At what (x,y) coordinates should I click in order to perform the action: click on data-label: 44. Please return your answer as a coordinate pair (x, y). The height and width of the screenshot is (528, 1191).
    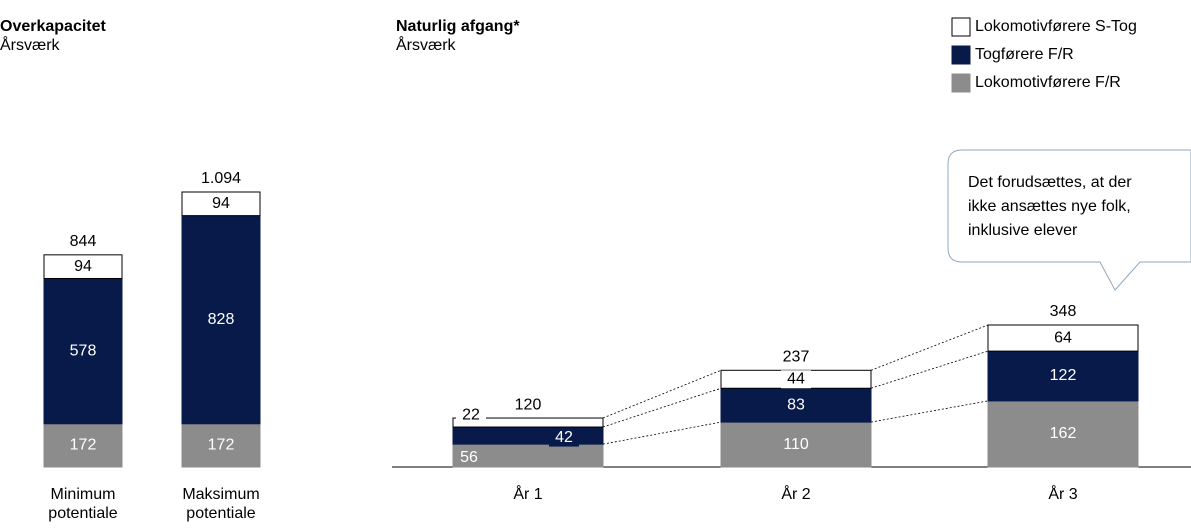
    Looking at the image, I should click on (796, 378).